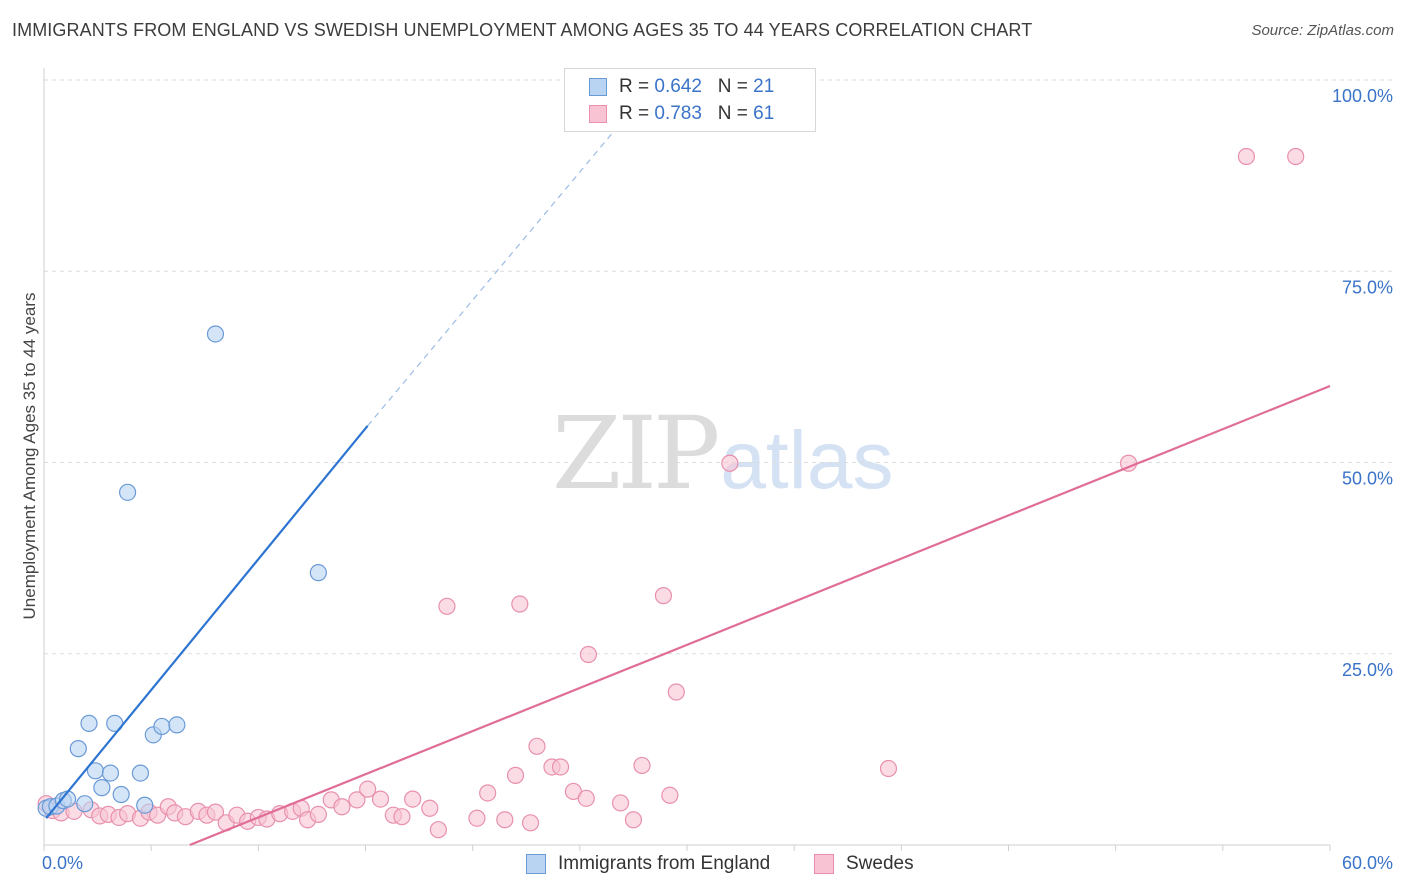 This screenshot has width=1406, height=892. What do you see at coordinates (207, 622) in the screenshot?
I see `england-trend-line` at bounding box center [207, 622].